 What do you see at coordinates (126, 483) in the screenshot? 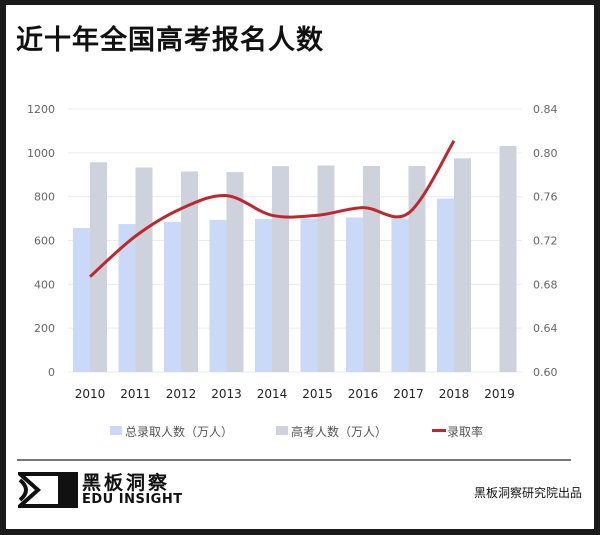
I see `brand-name: 黑板洞察` at bounding box center [126, 483].